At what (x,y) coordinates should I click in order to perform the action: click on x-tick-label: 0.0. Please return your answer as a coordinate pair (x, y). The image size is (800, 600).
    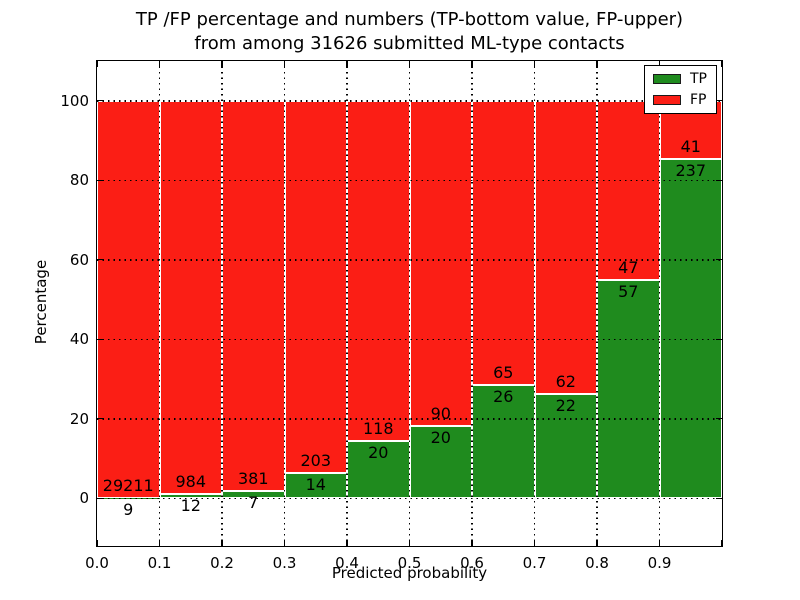
    Looking at the image, I should click on (97, 563).